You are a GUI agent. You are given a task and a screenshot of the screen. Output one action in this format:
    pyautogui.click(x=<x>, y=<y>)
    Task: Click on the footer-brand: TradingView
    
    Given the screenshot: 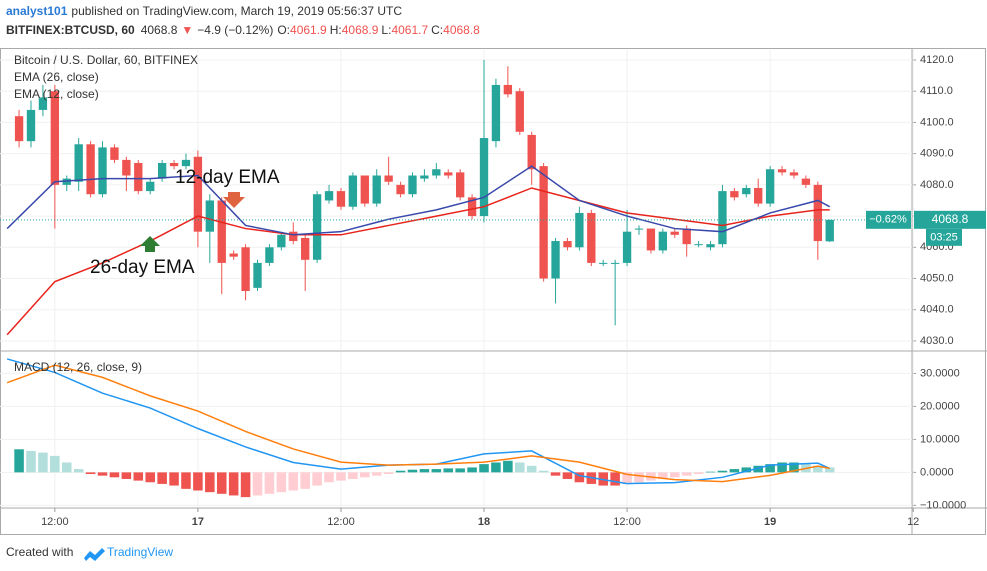 What is the action you would take?
    pyautogui.click(x=140, y=552)
    